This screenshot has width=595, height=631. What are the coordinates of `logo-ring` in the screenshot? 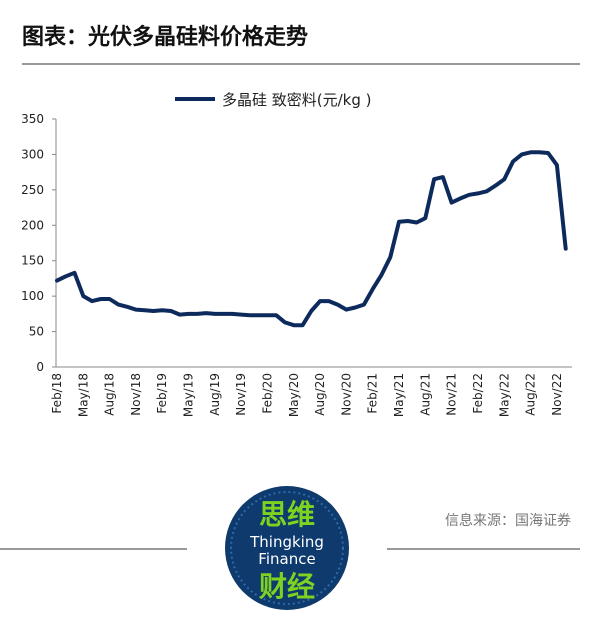 It's located at (287, 548).